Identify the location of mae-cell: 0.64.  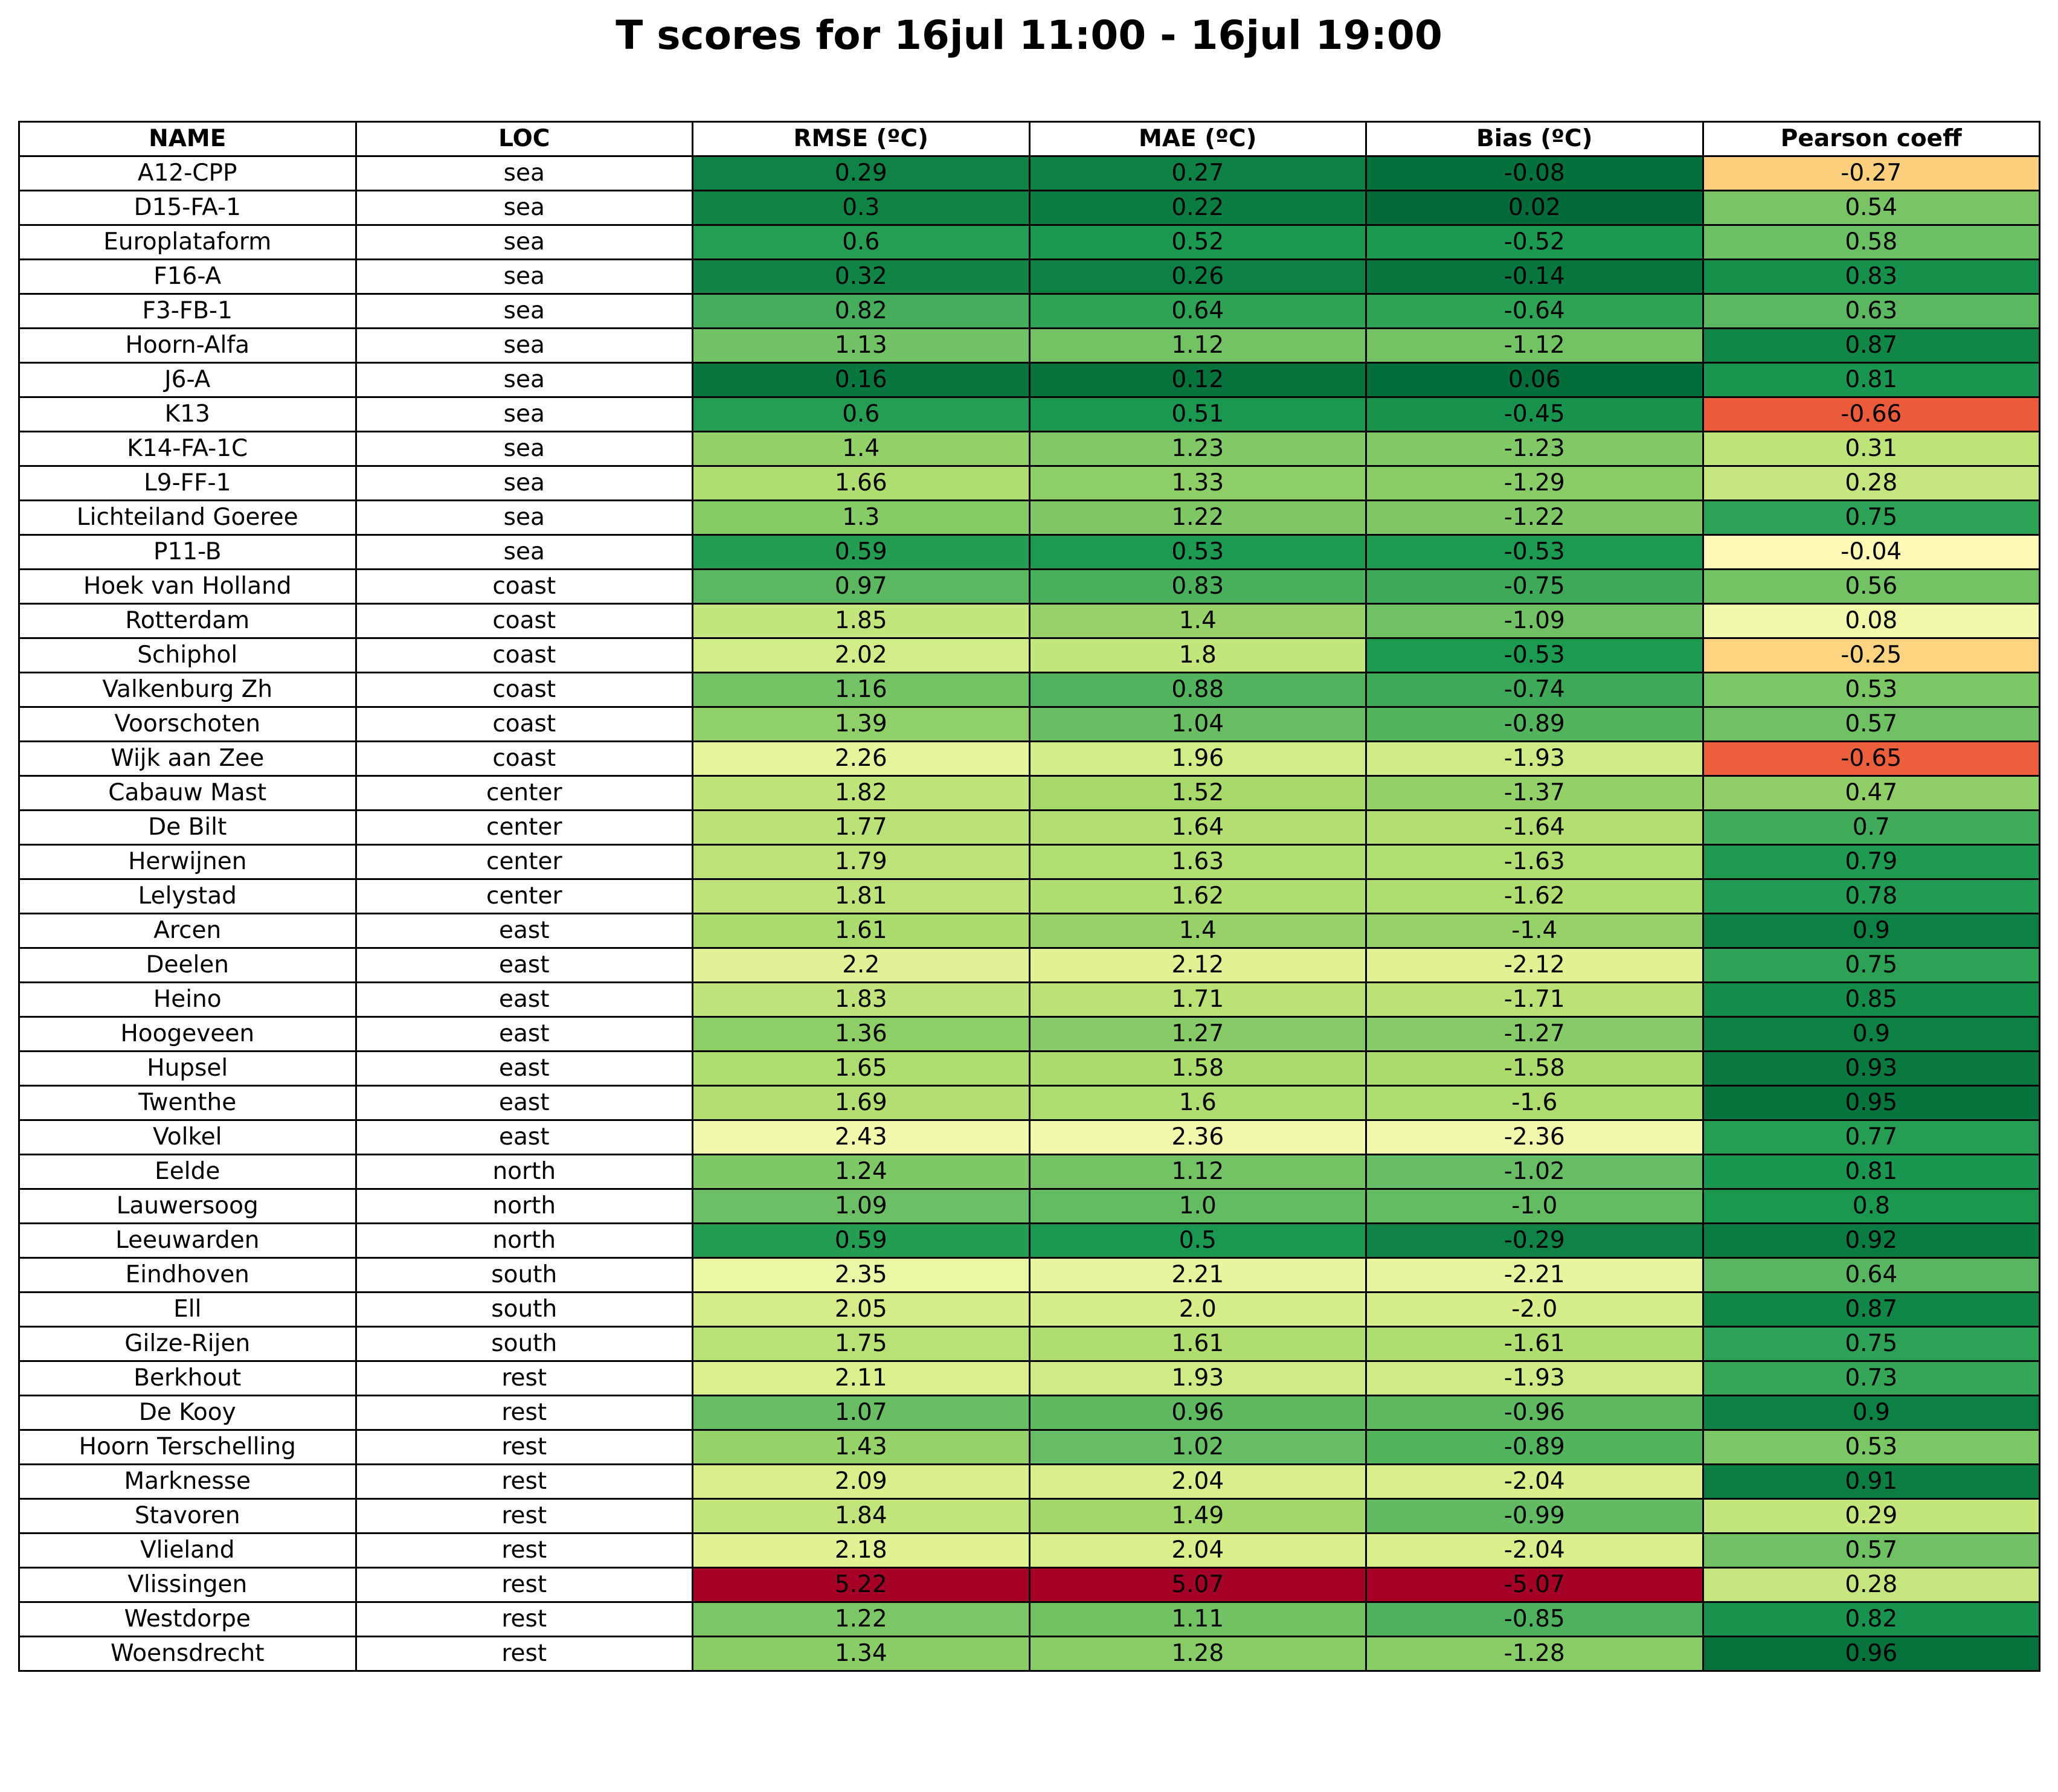
(1197, 311).